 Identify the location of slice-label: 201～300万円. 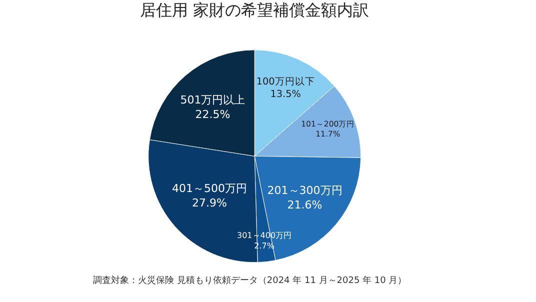
(304, 191).